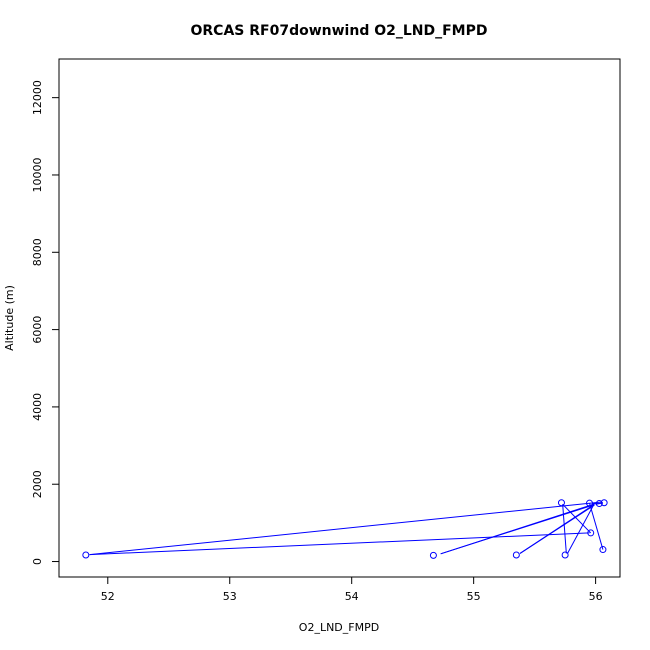 This screenshot has height=650, width=650. What do you see at coordinates (339, 627) in the screenshot?
I see `x-axis-label: O2_LND_FMPD` at bounding box center [339, 627].